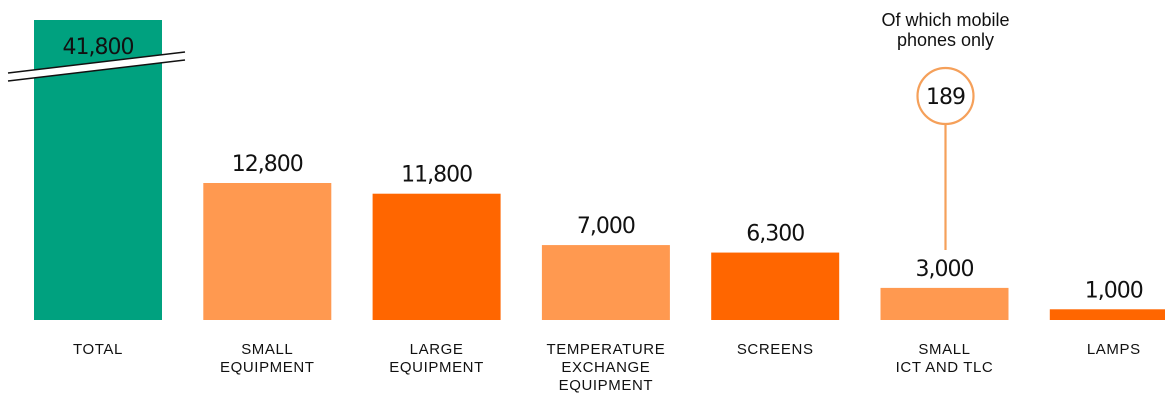  I want to click on bar-group-2: 12,800 SMALL EQUIPMENT, so click(267, 264).